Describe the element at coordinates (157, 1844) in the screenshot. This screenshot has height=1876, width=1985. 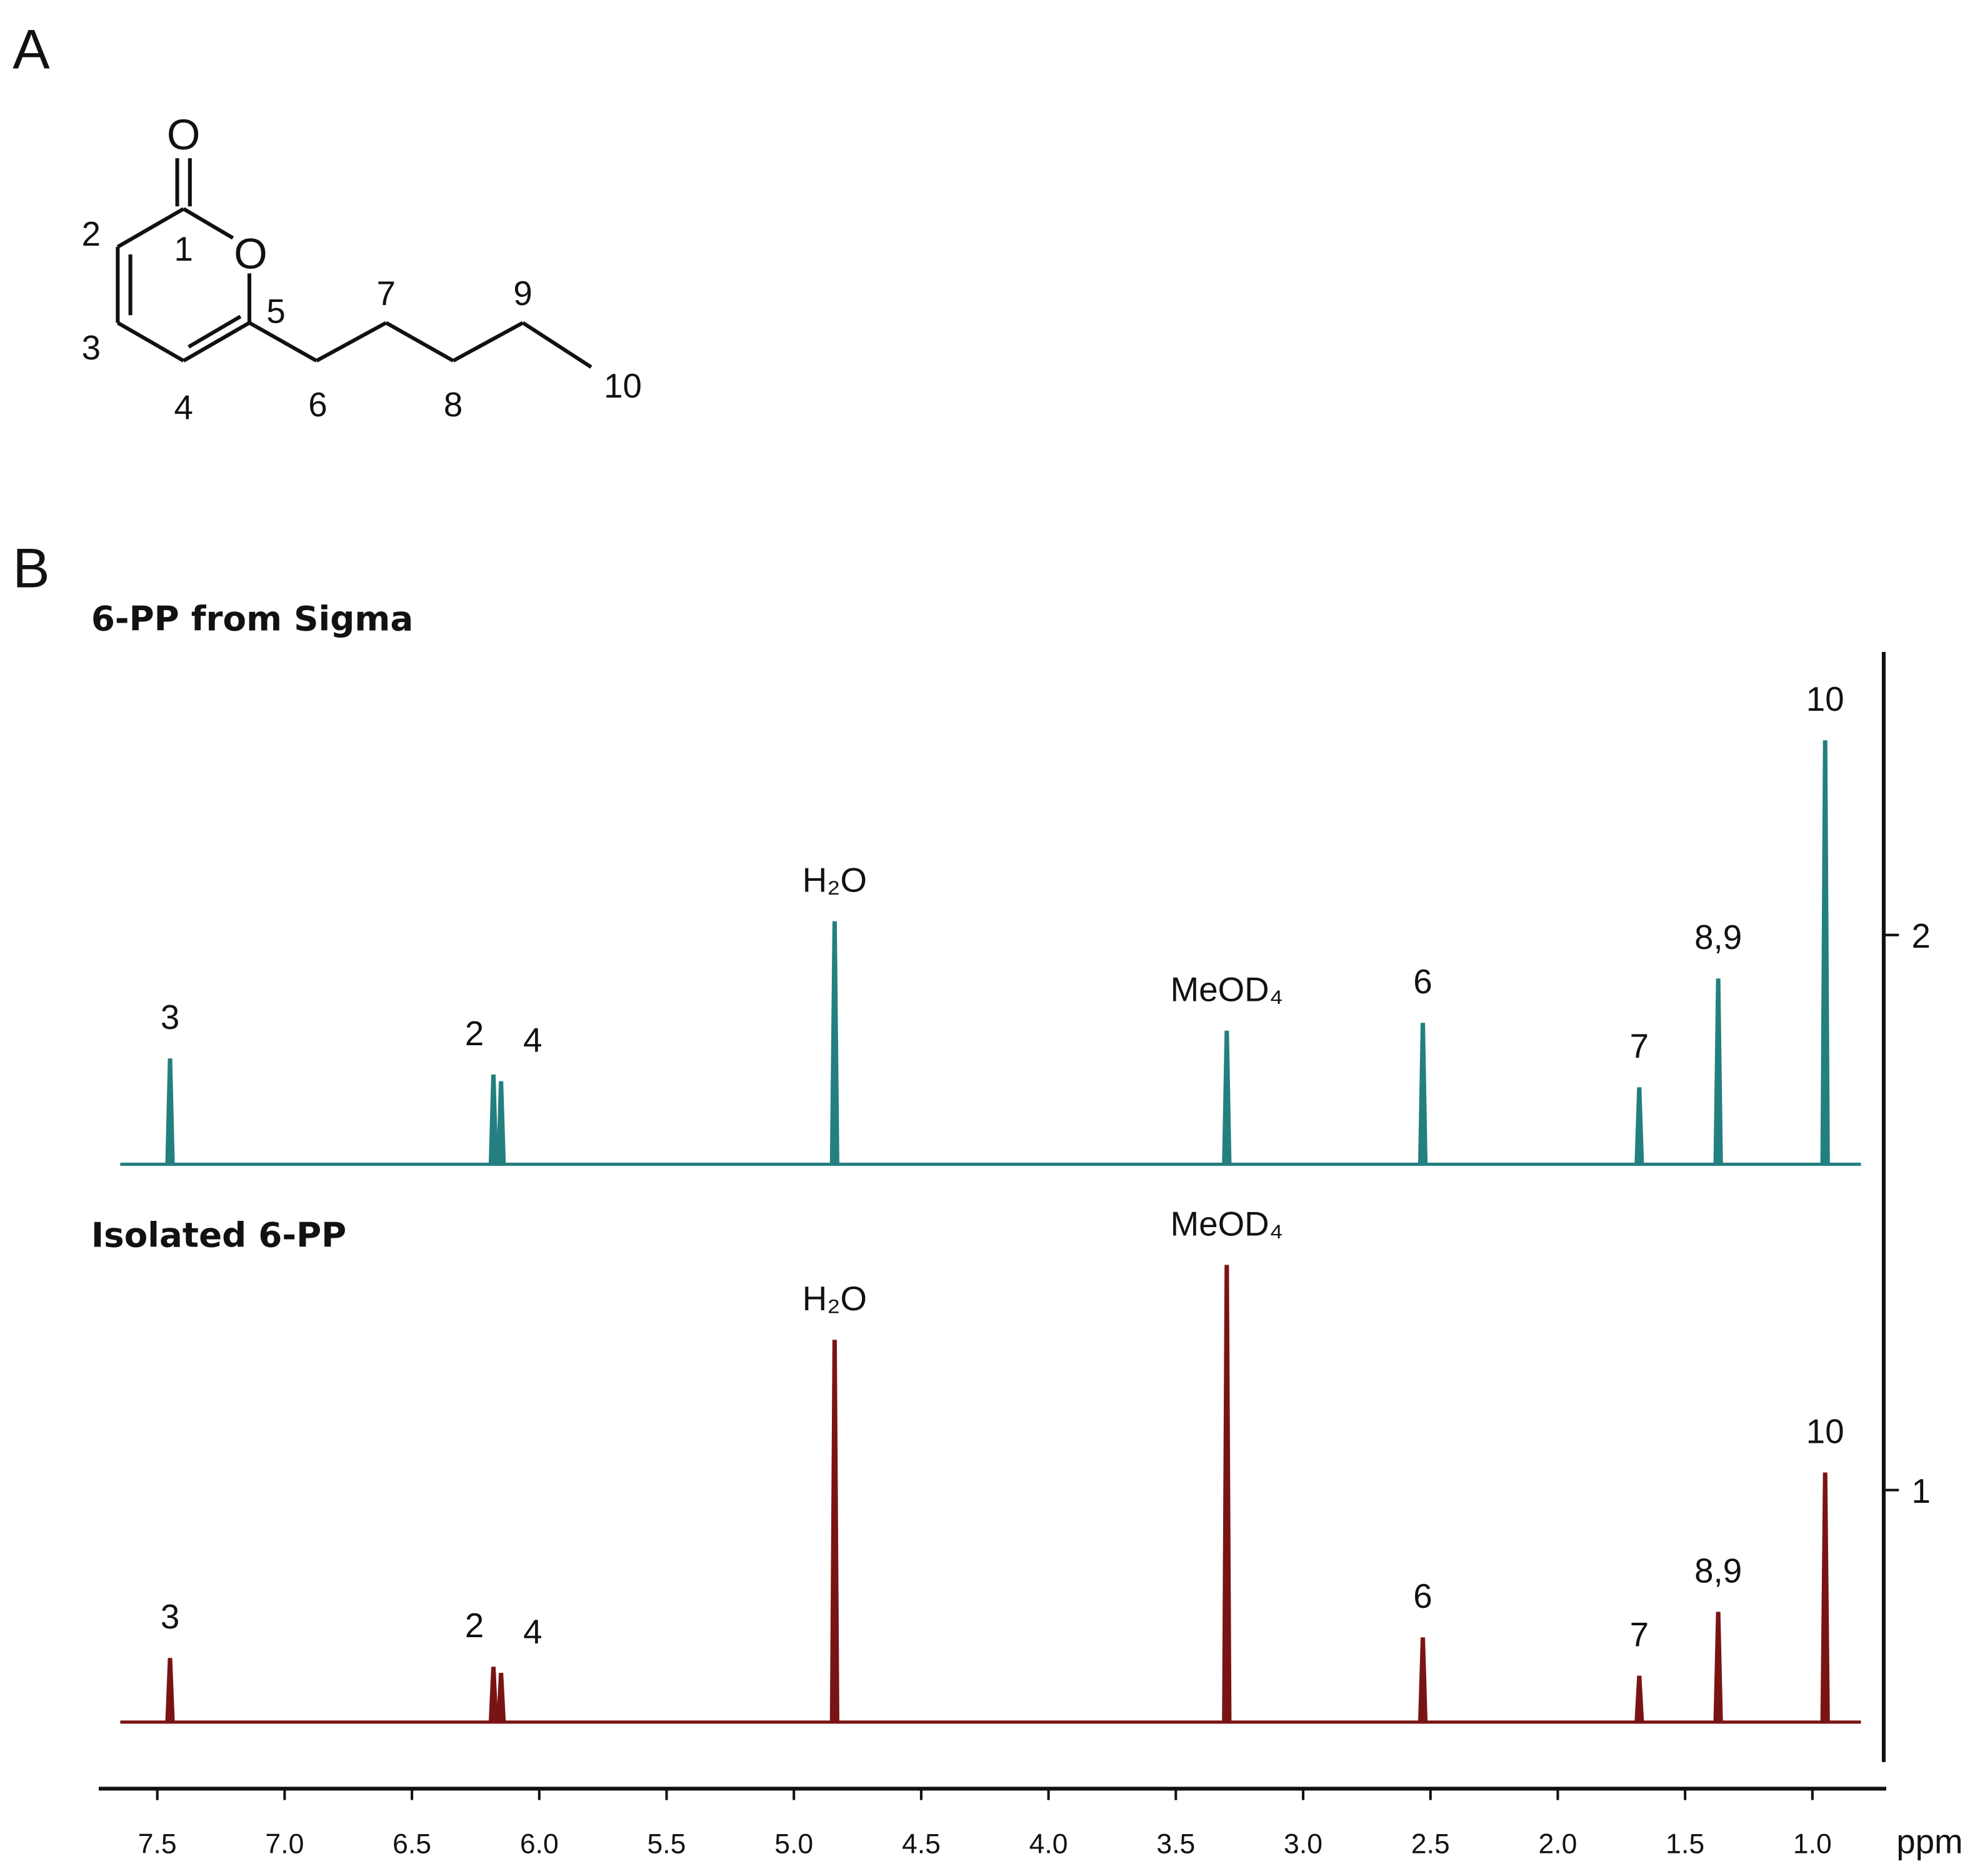
I see `x-tick-label: 7.5` at that location.